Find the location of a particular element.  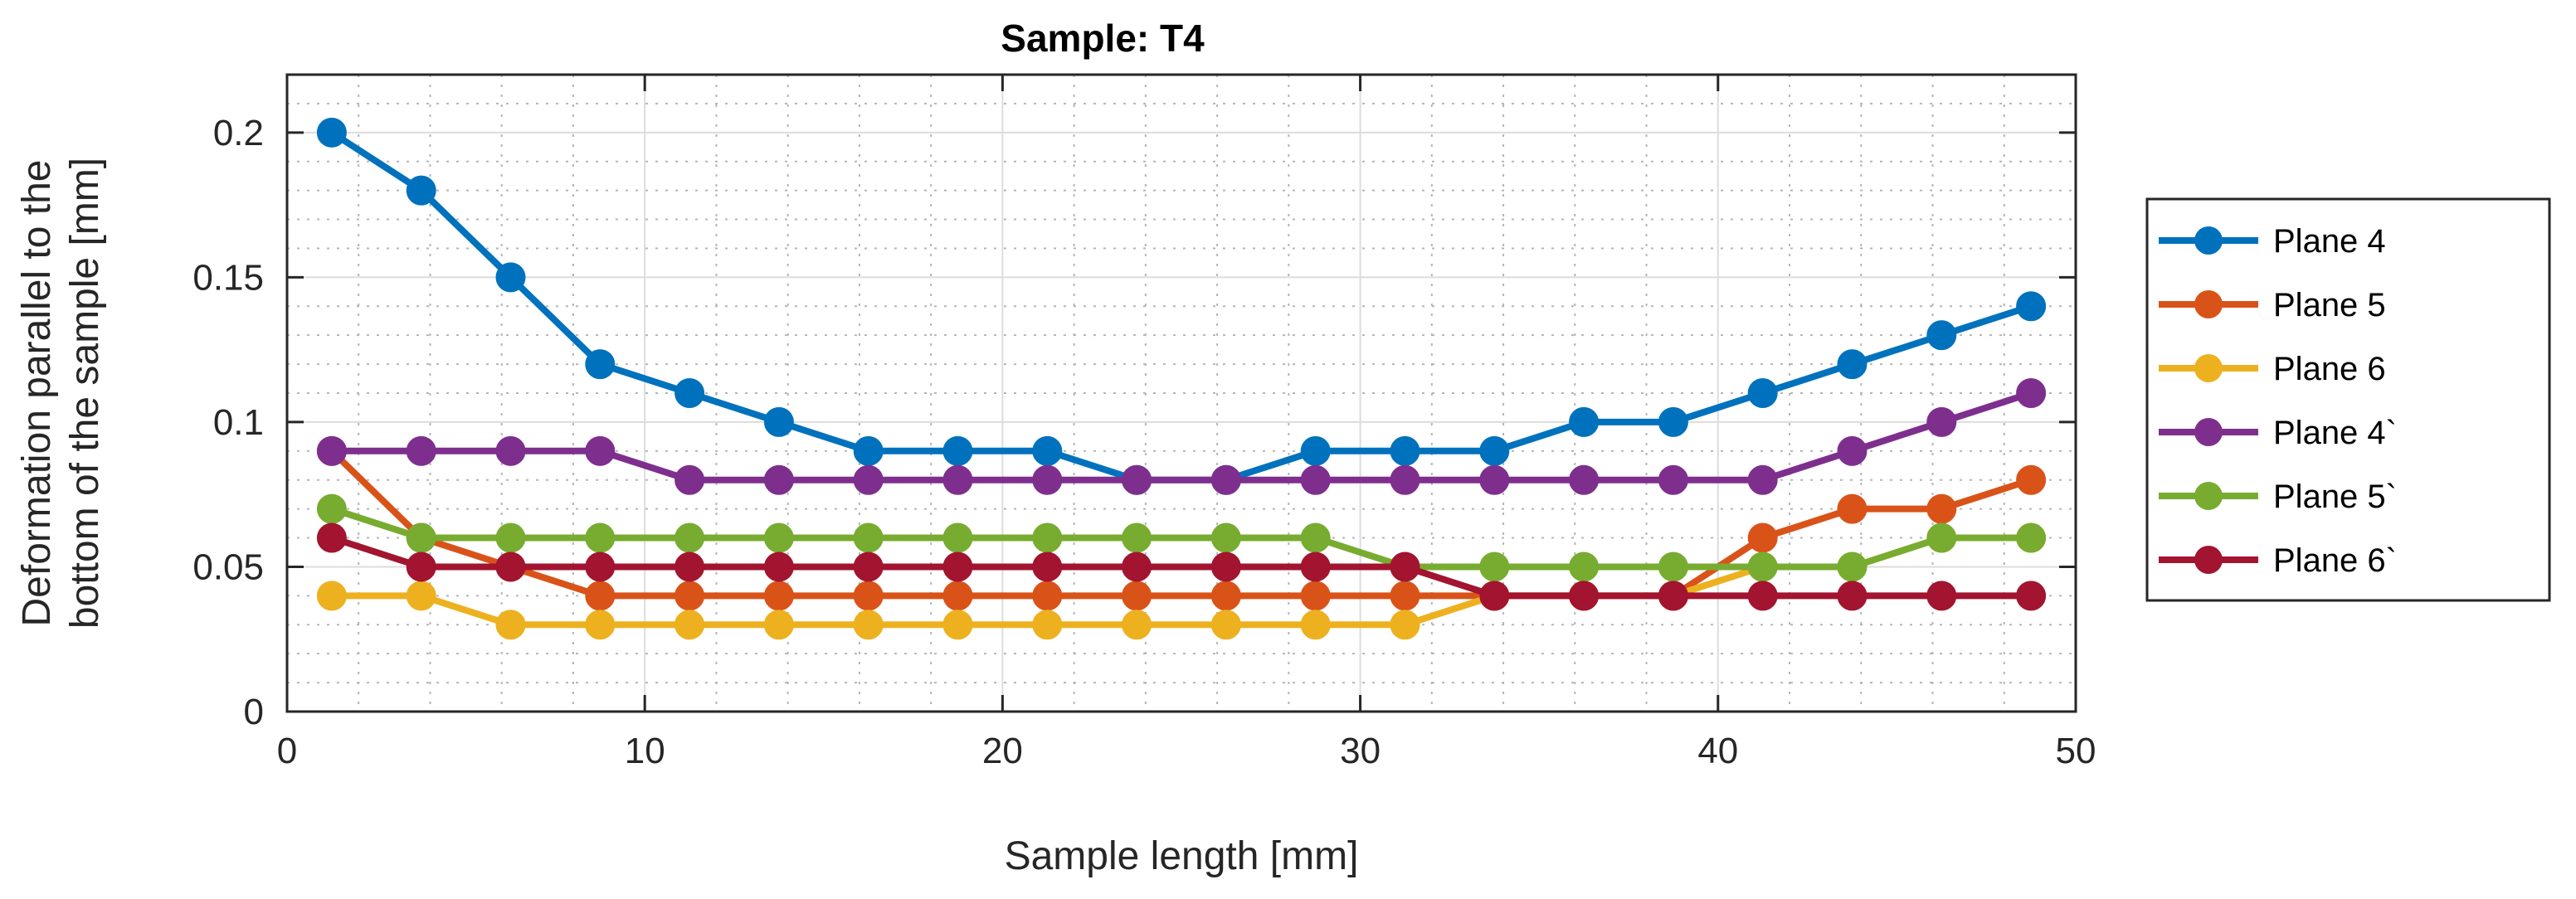

legend-entry: Plane 5` is located at coordinates (2278, 497).